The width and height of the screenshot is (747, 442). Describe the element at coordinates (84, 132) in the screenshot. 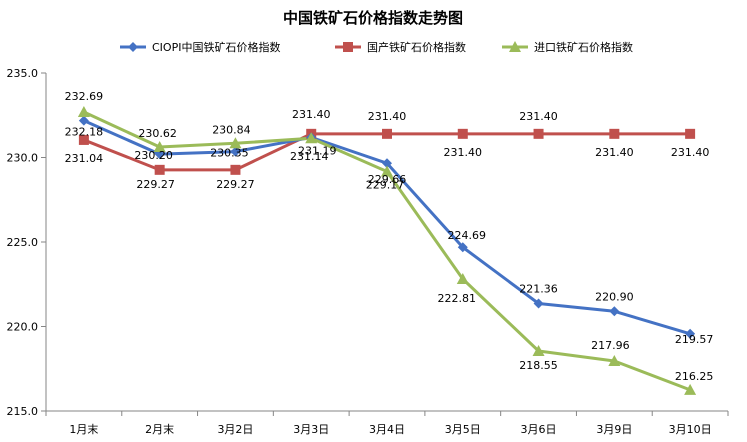

I see `data-label: 232.18` at that location.